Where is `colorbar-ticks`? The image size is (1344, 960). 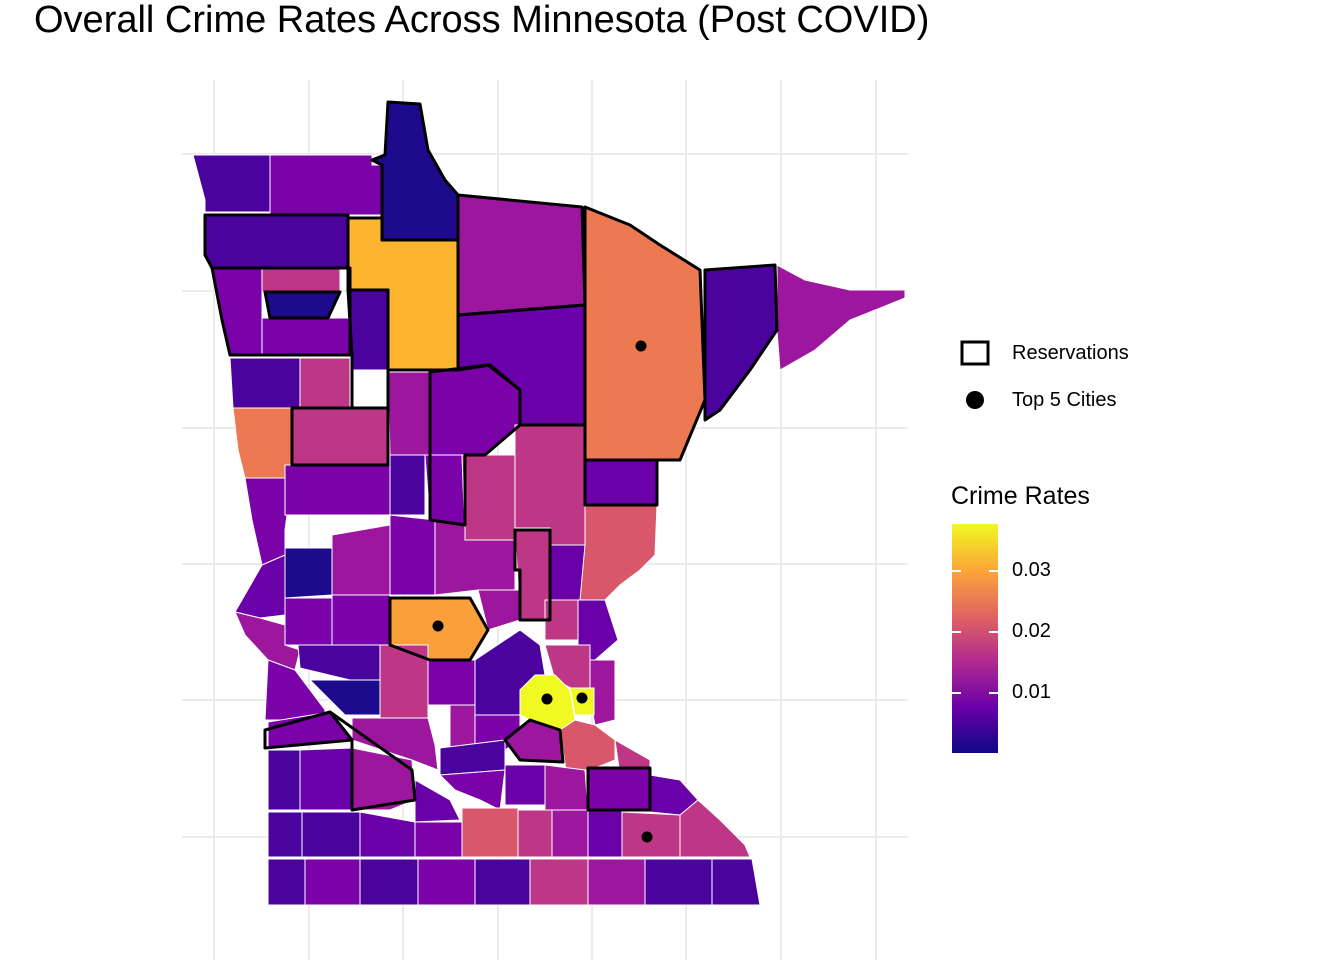 colorbar-ticks is located at coordinates (975, 632).